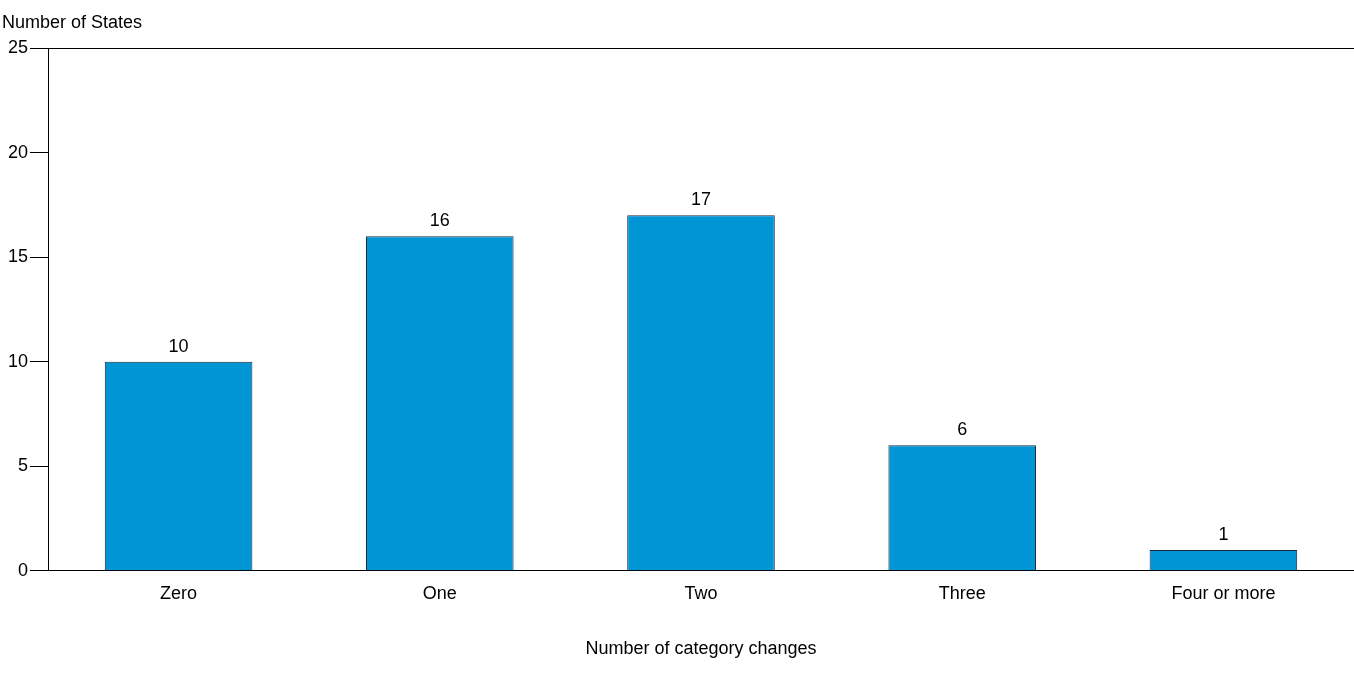 This screenshot has height=674, width=1354. I want to click on data-label: 10, so click(178, 345).